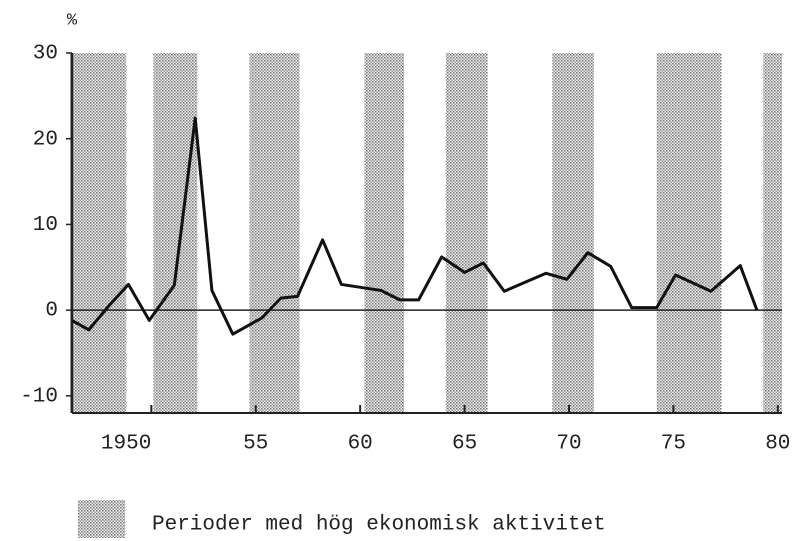 The image size is (798, 541). I want to click on x-tick-label: 60, so click(360, 444).